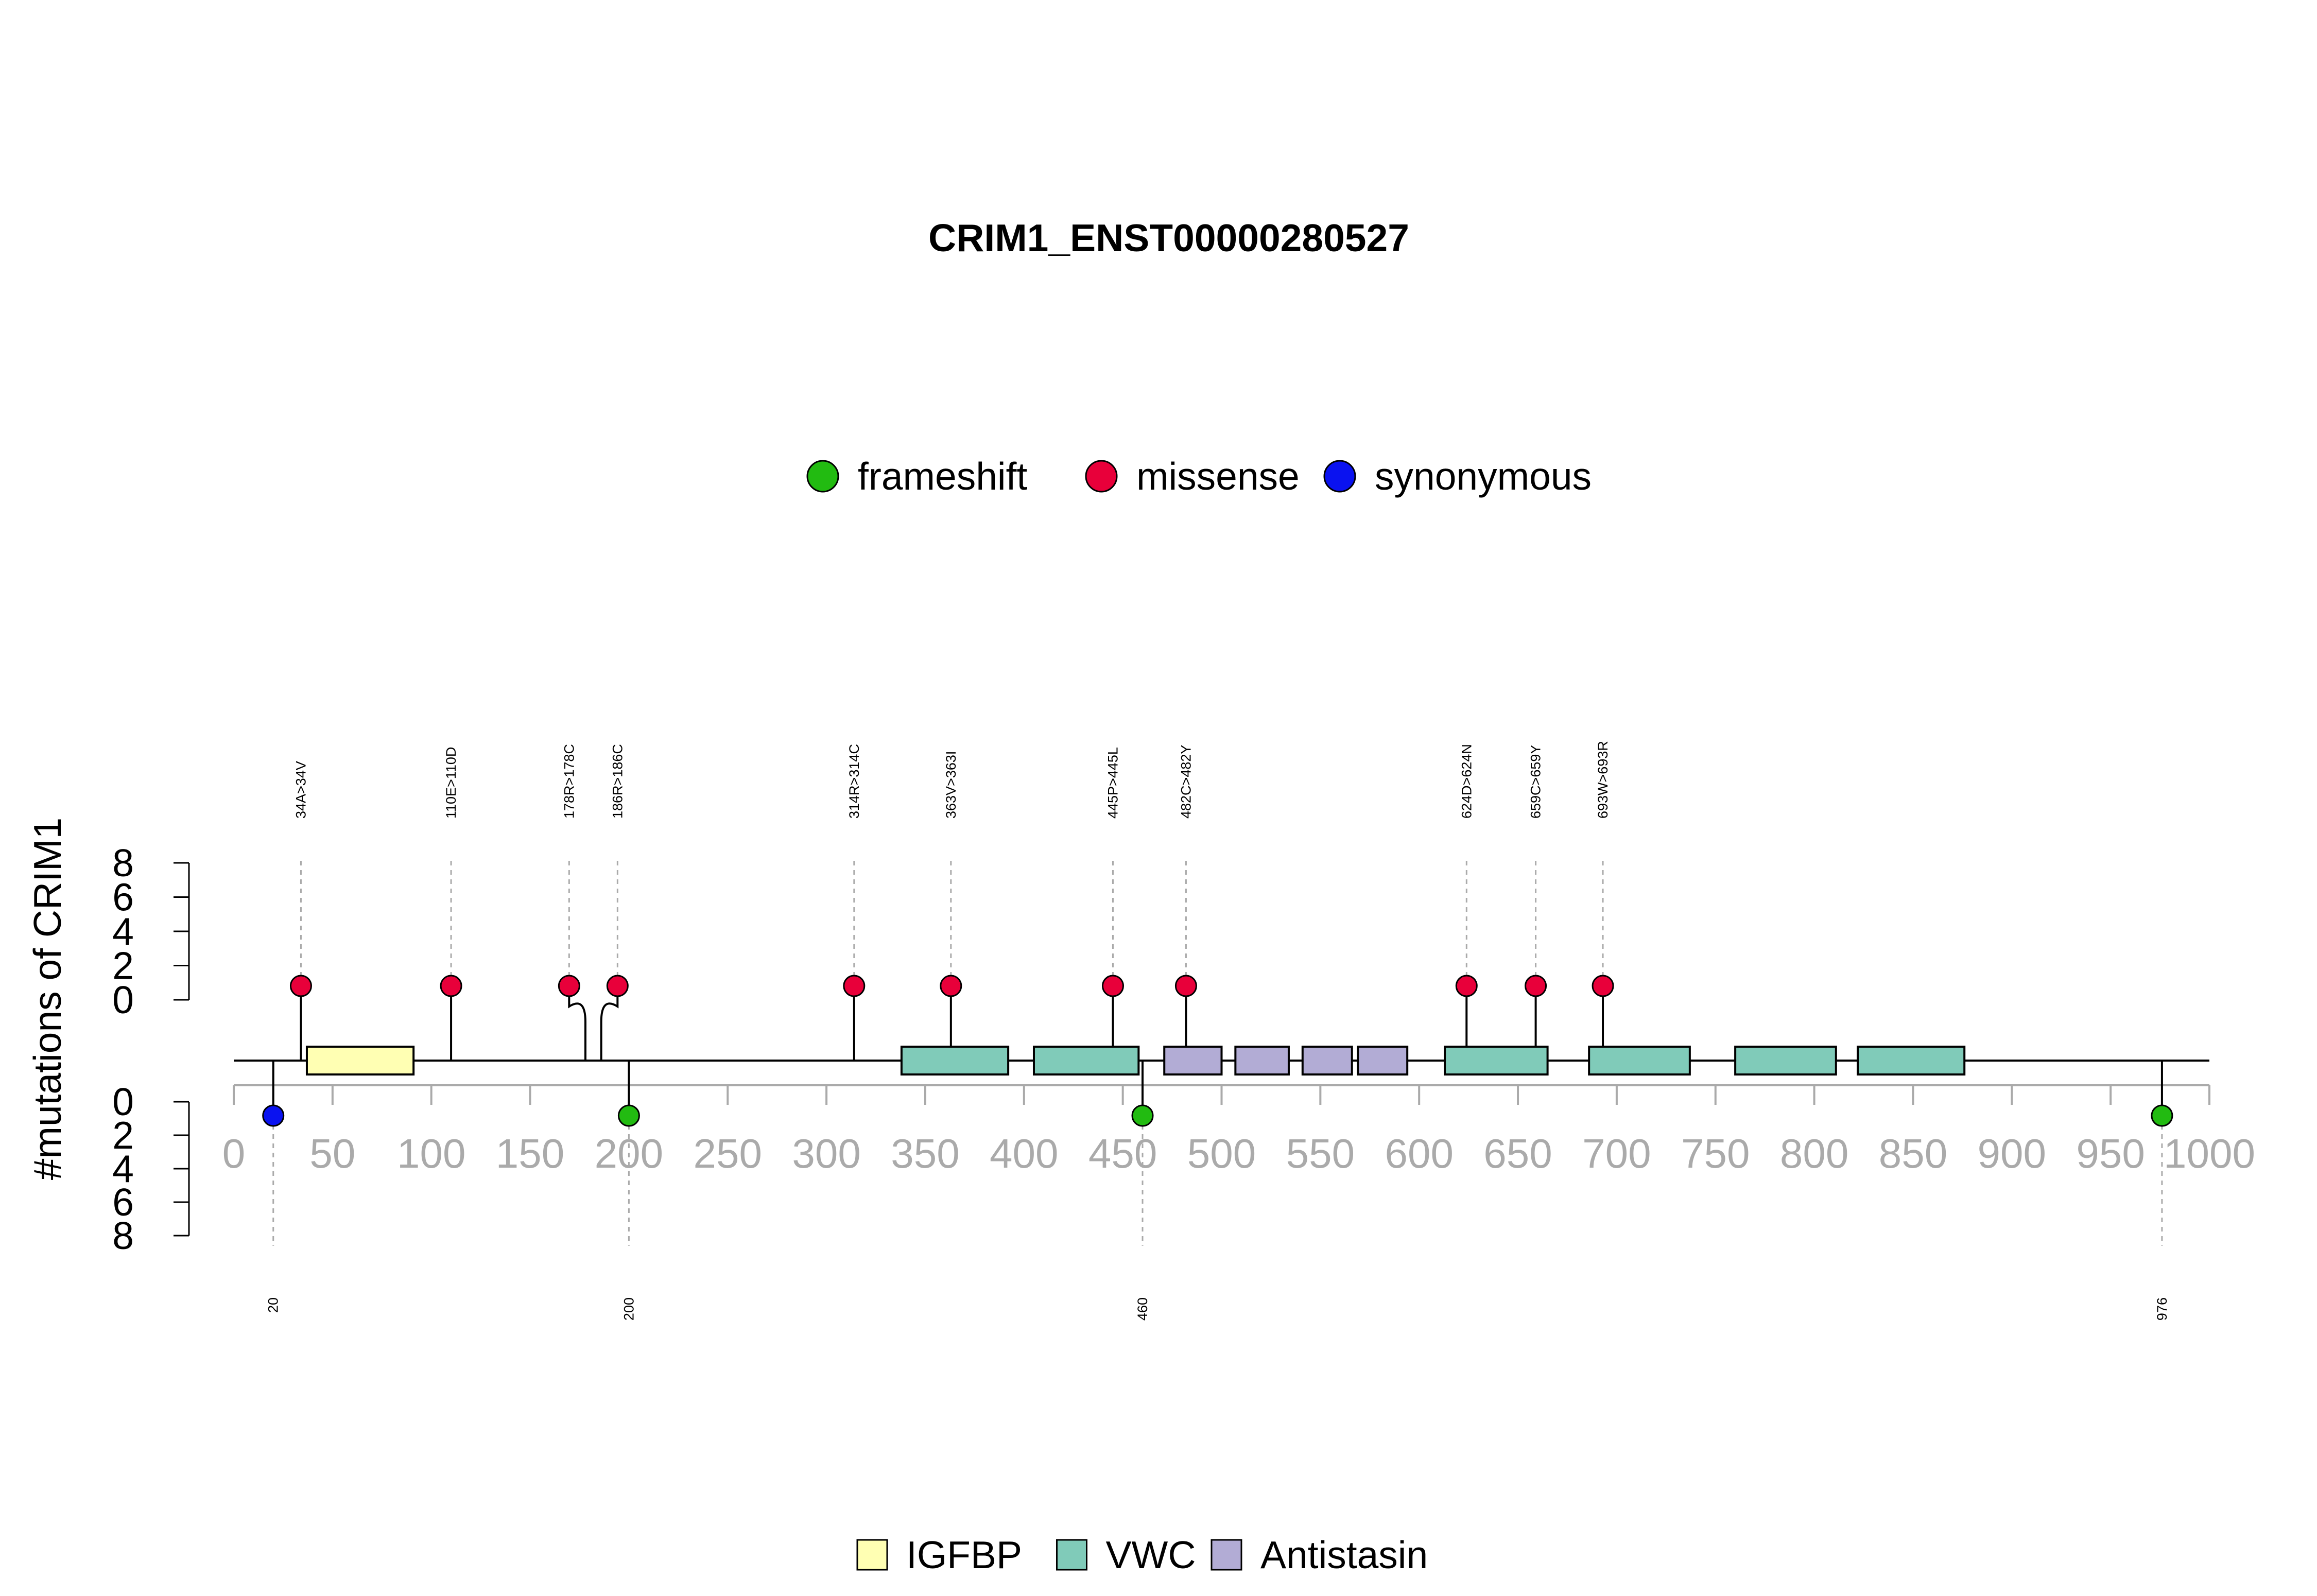 This screenshot has width=2317, height=1596. Describe the element at coordinates (964, 1554) in the screenshot. I see `legend-label-igfbp: IGFBP` at that location.